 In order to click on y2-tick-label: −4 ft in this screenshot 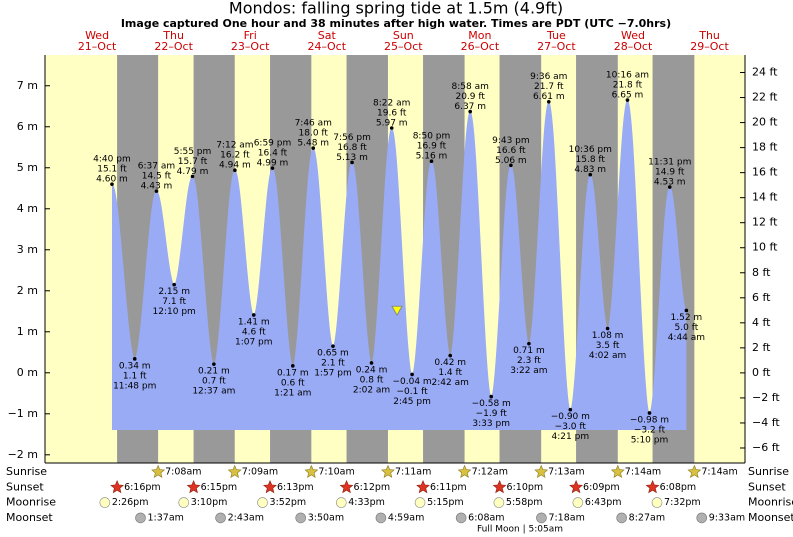, I will do `click(766, 422)`.